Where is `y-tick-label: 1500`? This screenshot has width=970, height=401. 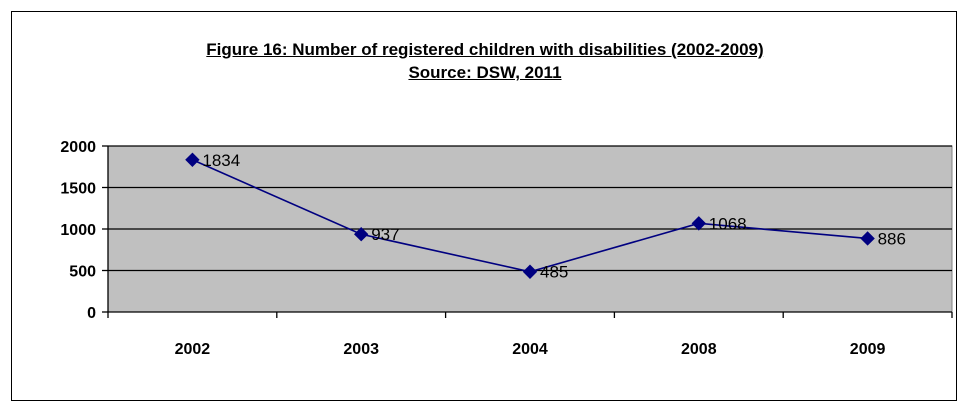
y-tick-label: 1500 is located at coordinates (78, 189).